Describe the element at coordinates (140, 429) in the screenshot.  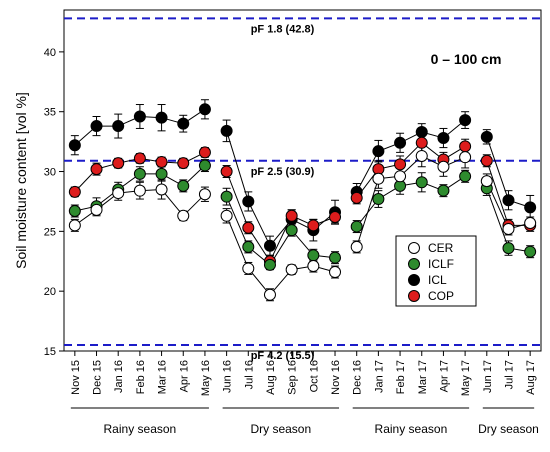
I see `season-label: Rainy season` at that location.